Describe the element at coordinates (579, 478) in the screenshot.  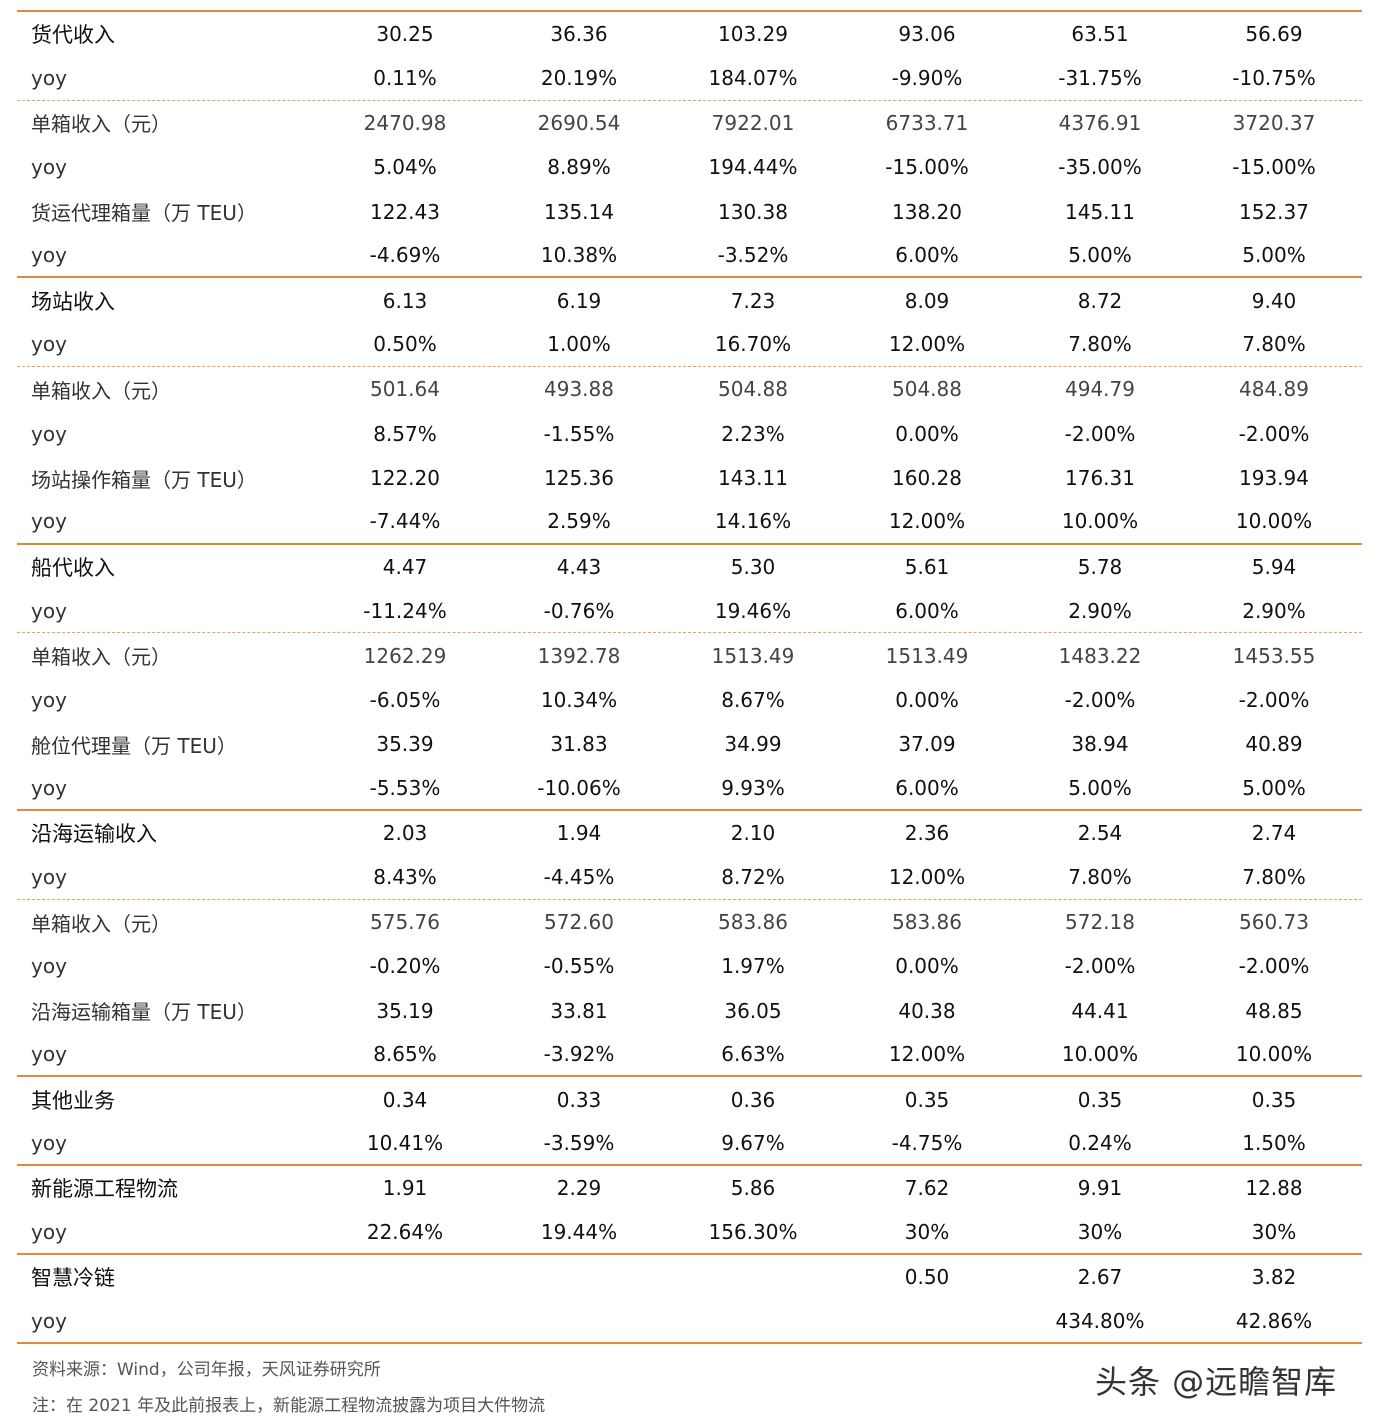
I see `table-cell: 125.36` at that location.